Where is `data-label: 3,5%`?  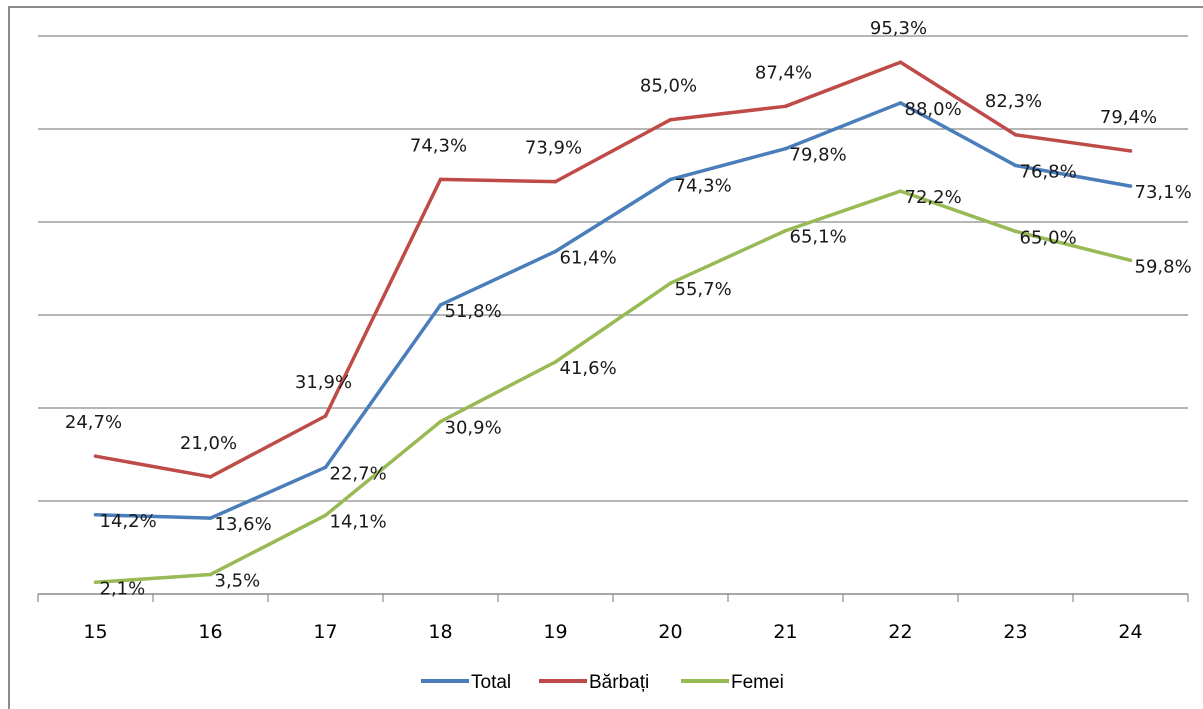 data-label: 3,5% is located at coordinates (238, 580).